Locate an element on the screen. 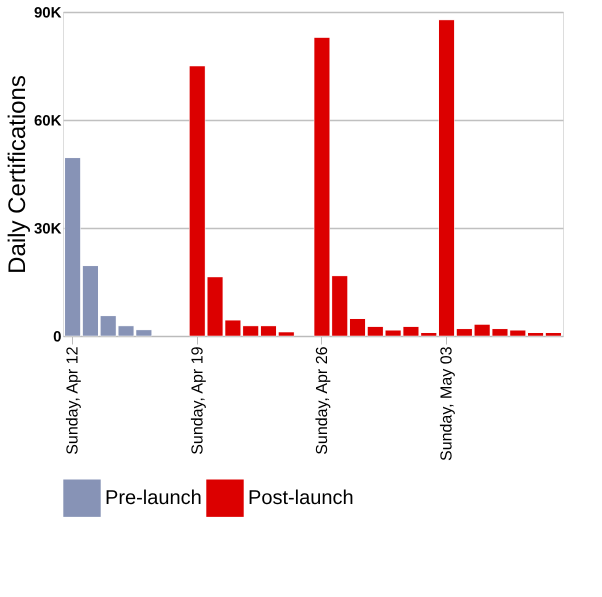  x-tick-label: Sunday, Apr 12 is located at coordinates (73, 400).